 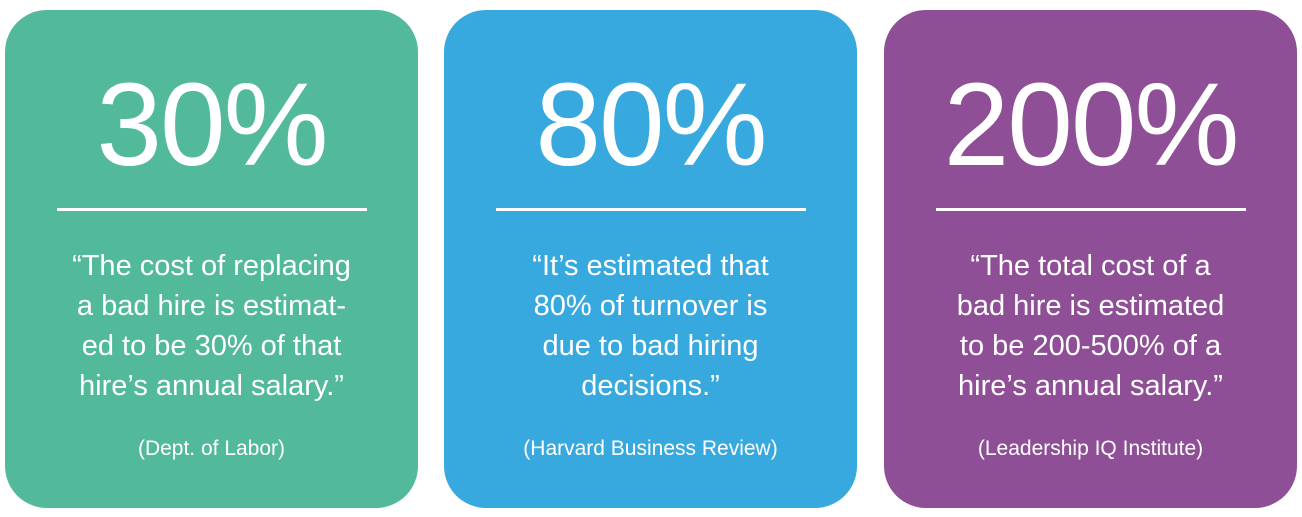 I want to click on stat-value: 200%, so click(x=1091, y=125).